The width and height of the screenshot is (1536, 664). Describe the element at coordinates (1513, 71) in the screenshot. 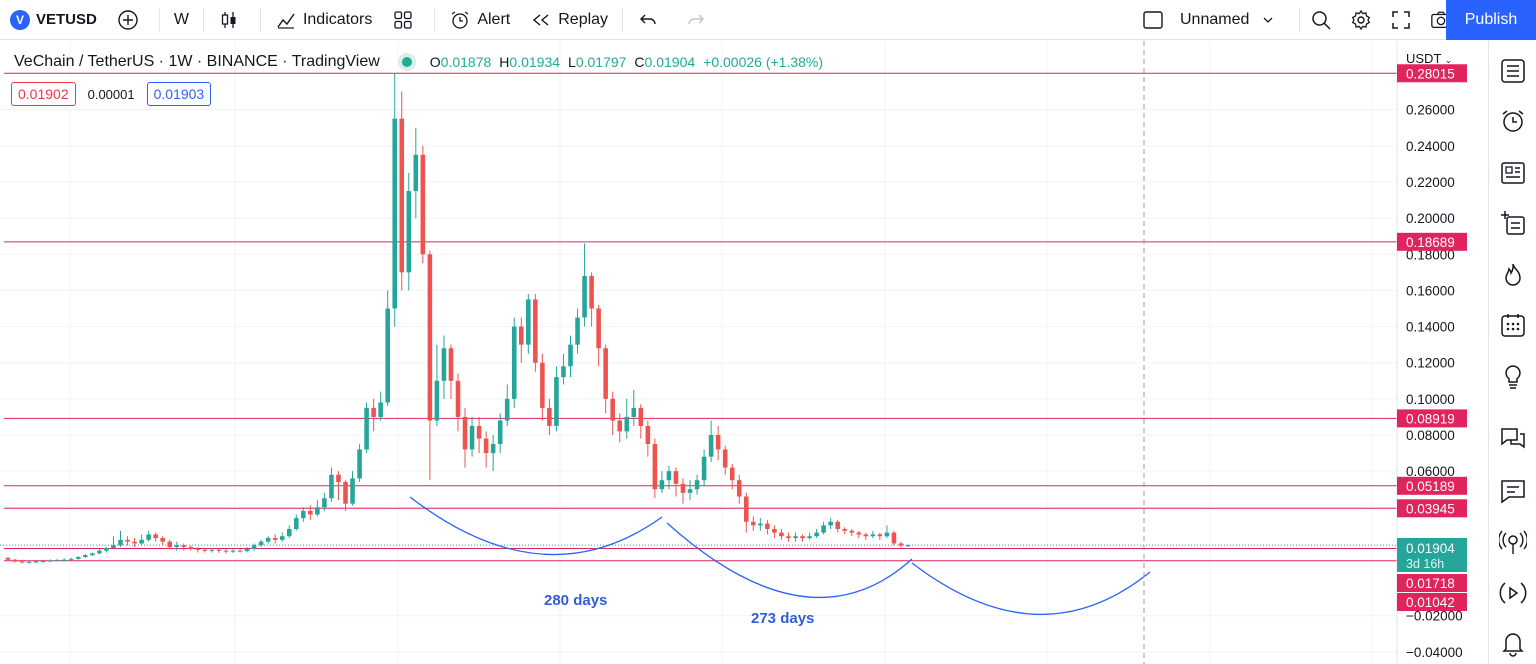

I see `watchlist-icon` at that location.